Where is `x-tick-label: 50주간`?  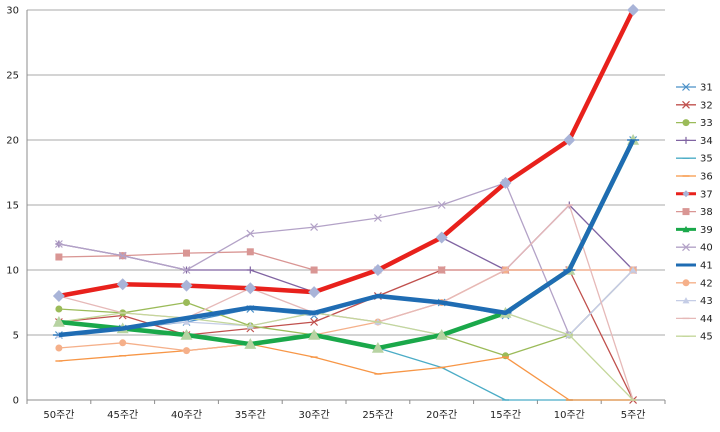
x-tick-label: 50주간 is located at coordinates (58, 415).